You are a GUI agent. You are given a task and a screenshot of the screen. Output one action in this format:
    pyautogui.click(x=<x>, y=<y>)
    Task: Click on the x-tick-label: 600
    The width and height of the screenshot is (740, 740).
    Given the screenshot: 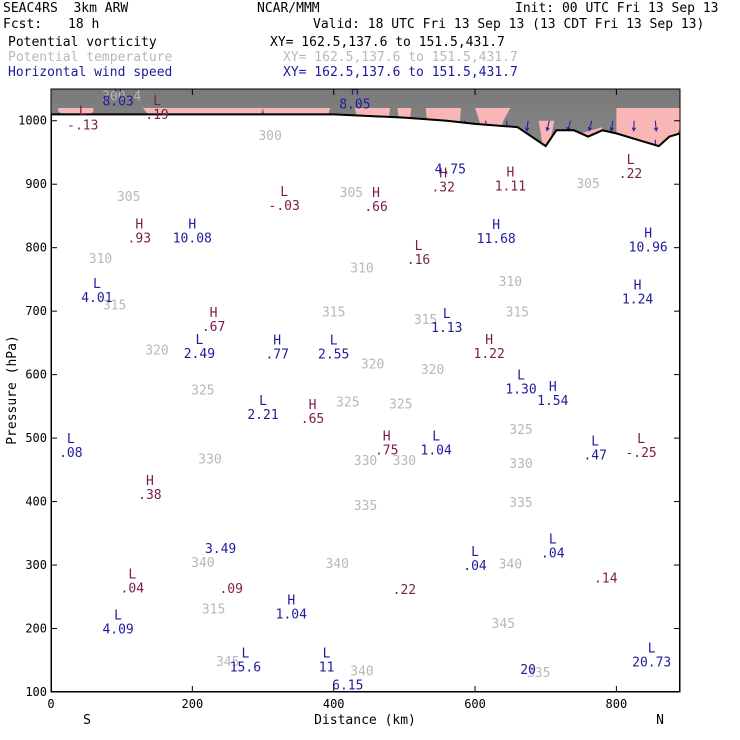 What is the action you would take?
    pyautogui.click(x=475, y=704)
    